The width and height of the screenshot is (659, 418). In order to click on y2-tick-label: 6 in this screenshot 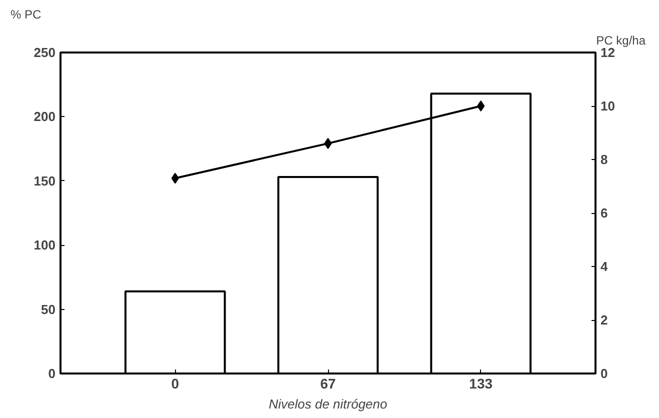, I will do `click(604, 213)`.